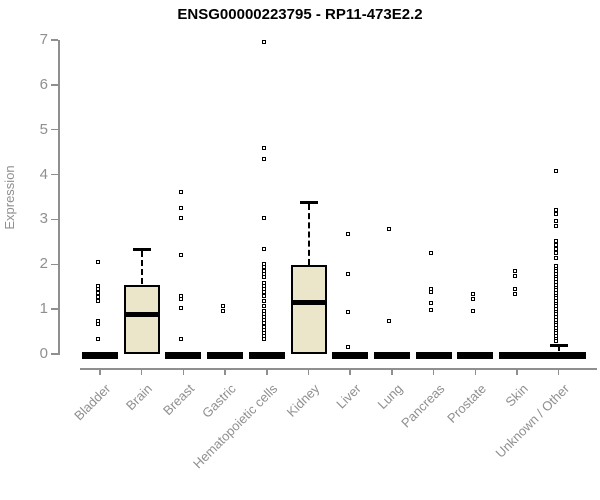 This screenshot has width=600, height=500. Describe the element at coordinates (466, 403) in the screenshot. I see `x-axis-category-label: Prostate` at that location.